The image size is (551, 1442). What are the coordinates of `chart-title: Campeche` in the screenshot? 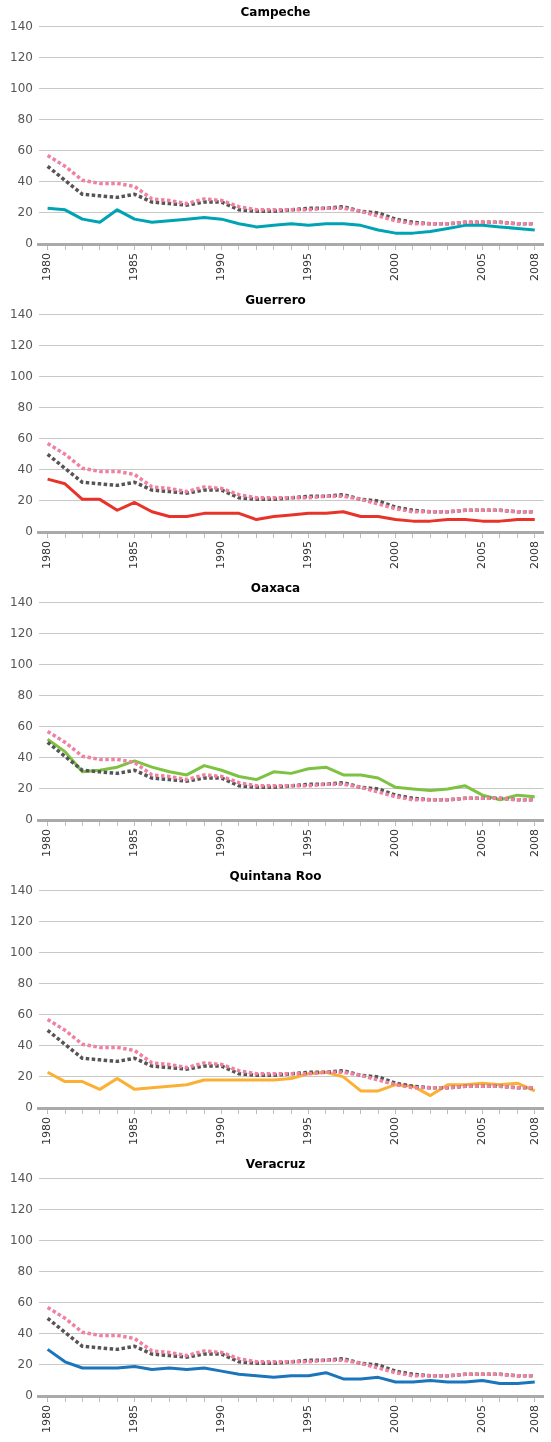 It's located at (275, 12).